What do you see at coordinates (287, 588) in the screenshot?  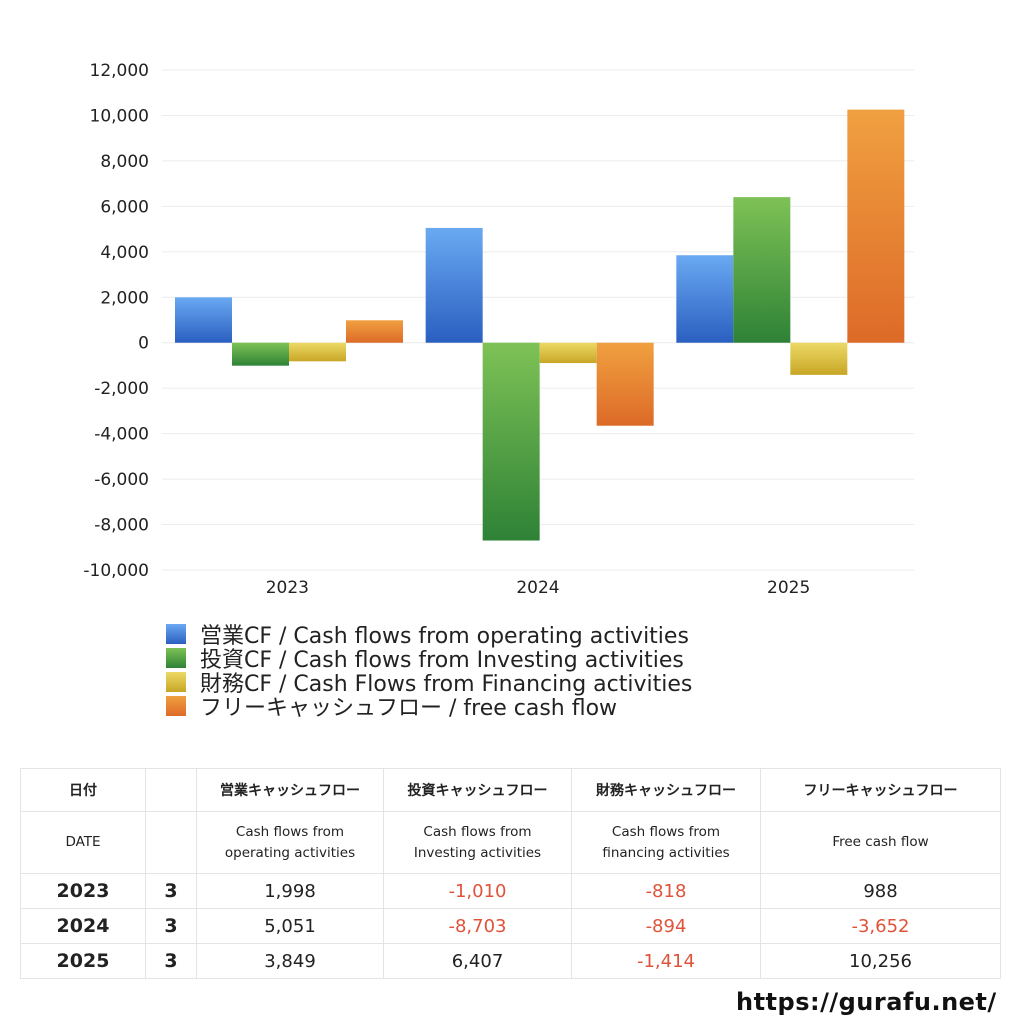 I see `x-tick-label: 2023` at bounding box center [287, 588].